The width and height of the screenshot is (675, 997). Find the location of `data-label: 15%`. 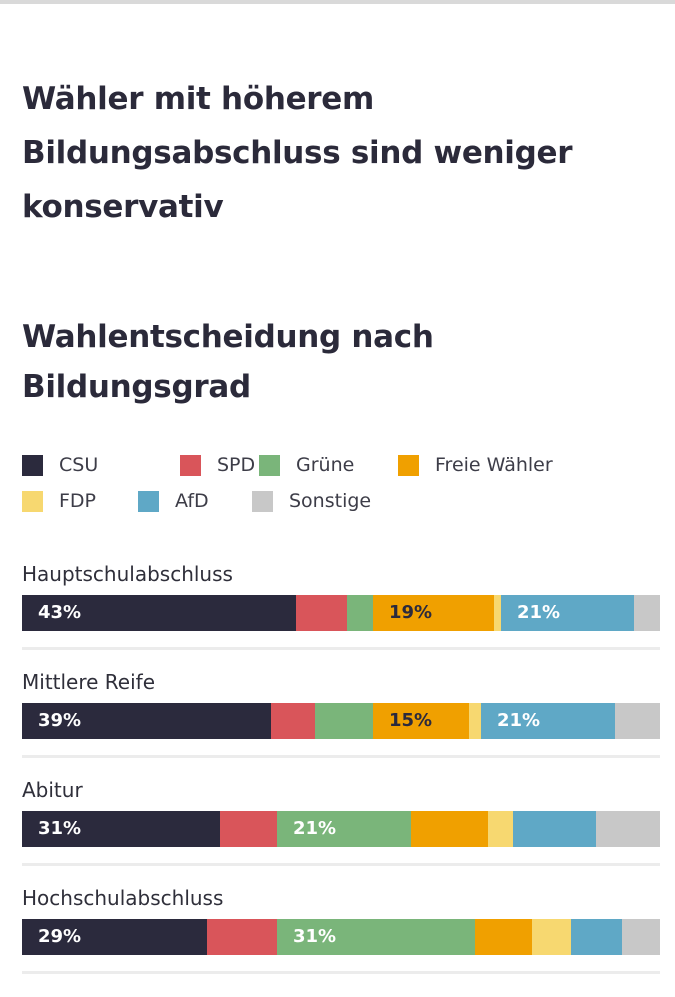

data-label: 15% is located at coordinates (411, 720).